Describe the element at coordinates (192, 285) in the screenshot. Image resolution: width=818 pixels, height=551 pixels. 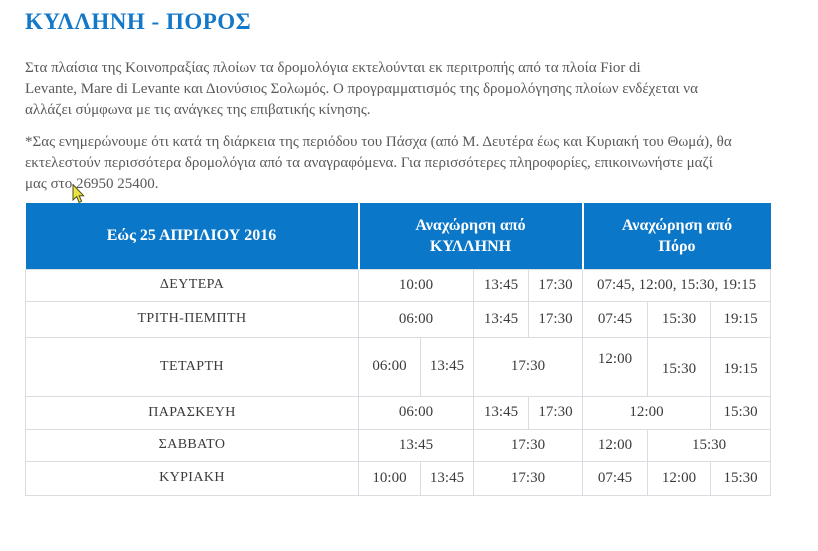
I see `day-cell: ΔΕΥΤΕΡΑ` at that location.